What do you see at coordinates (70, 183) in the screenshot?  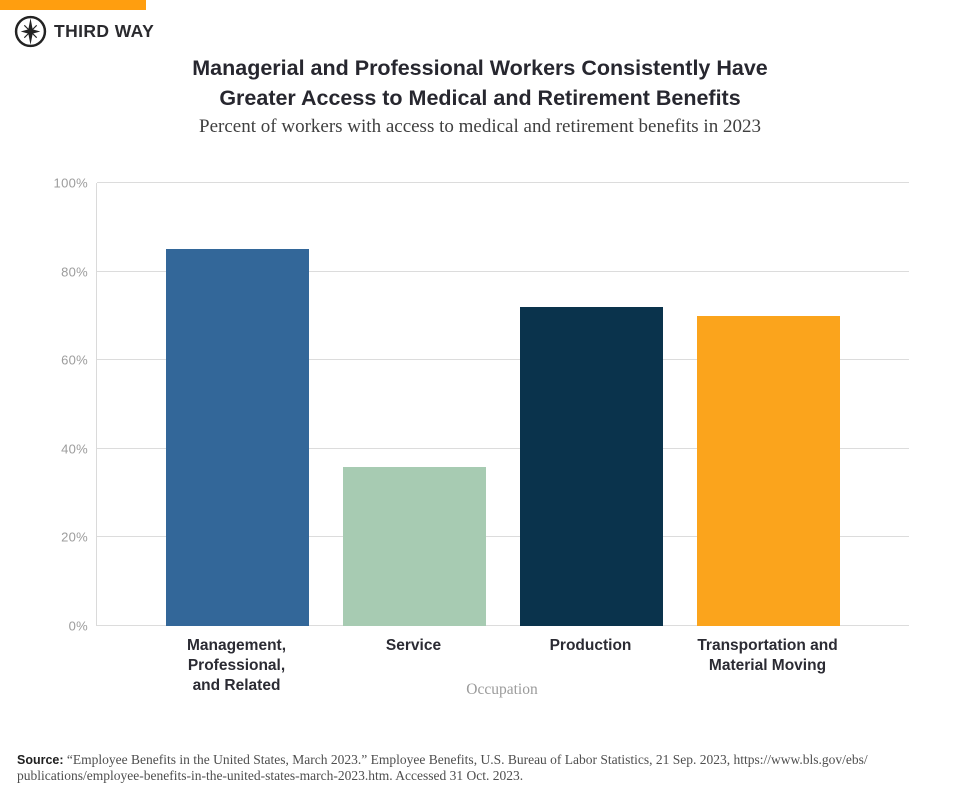 I see `y-tick-label: 100%` at bounding box center [70, 183].